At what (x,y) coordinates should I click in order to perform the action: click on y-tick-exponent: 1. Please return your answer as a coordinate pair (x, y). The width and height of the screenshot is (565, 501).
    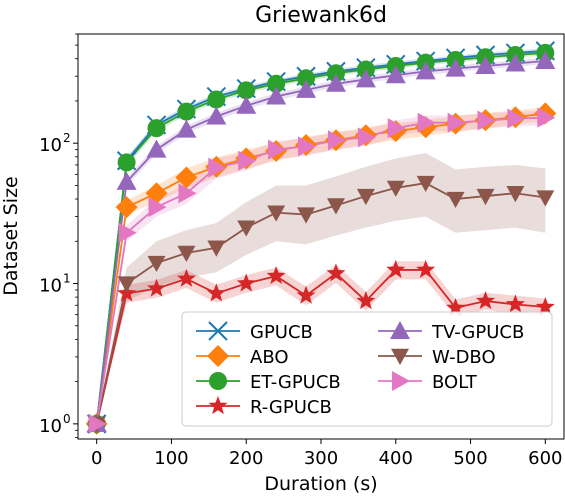
    Looking at the image, I should click on (67, 279).